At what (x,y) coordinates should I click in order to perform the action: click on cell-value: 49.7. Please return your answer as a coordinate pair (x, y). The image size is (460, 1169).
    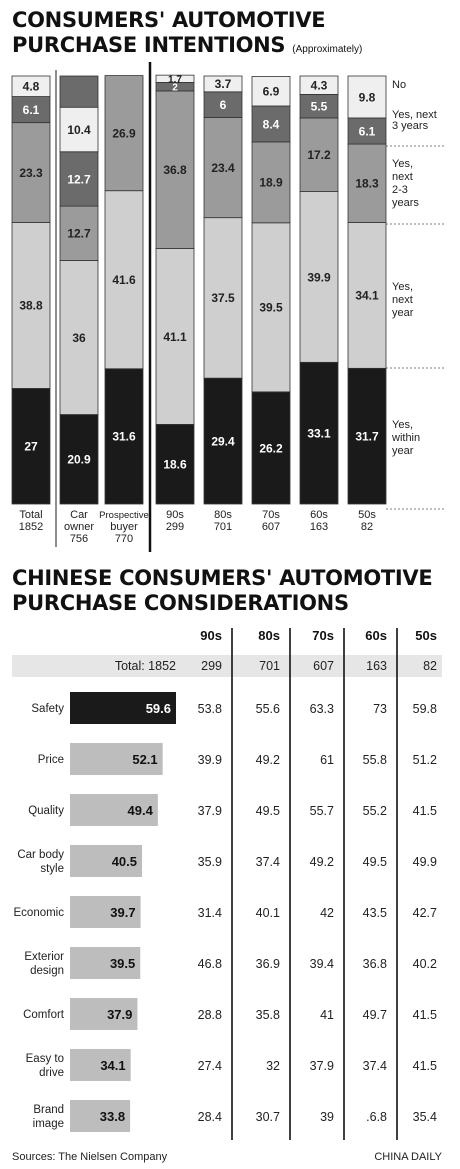
    Looking at the image, I should click on (375, 1015).